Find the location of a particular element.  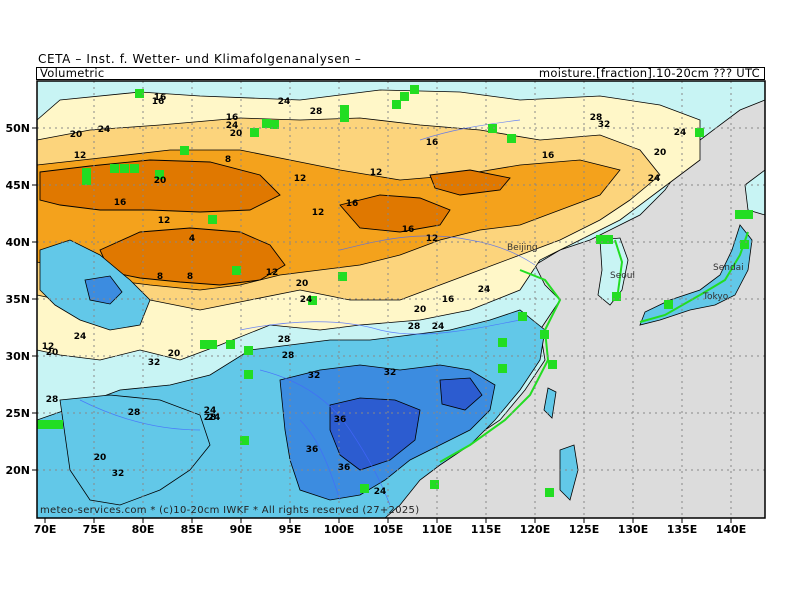

latitude-axis: 50N 45N 40N 35N 30N 25N 20N is located at coordinates (21, 299).